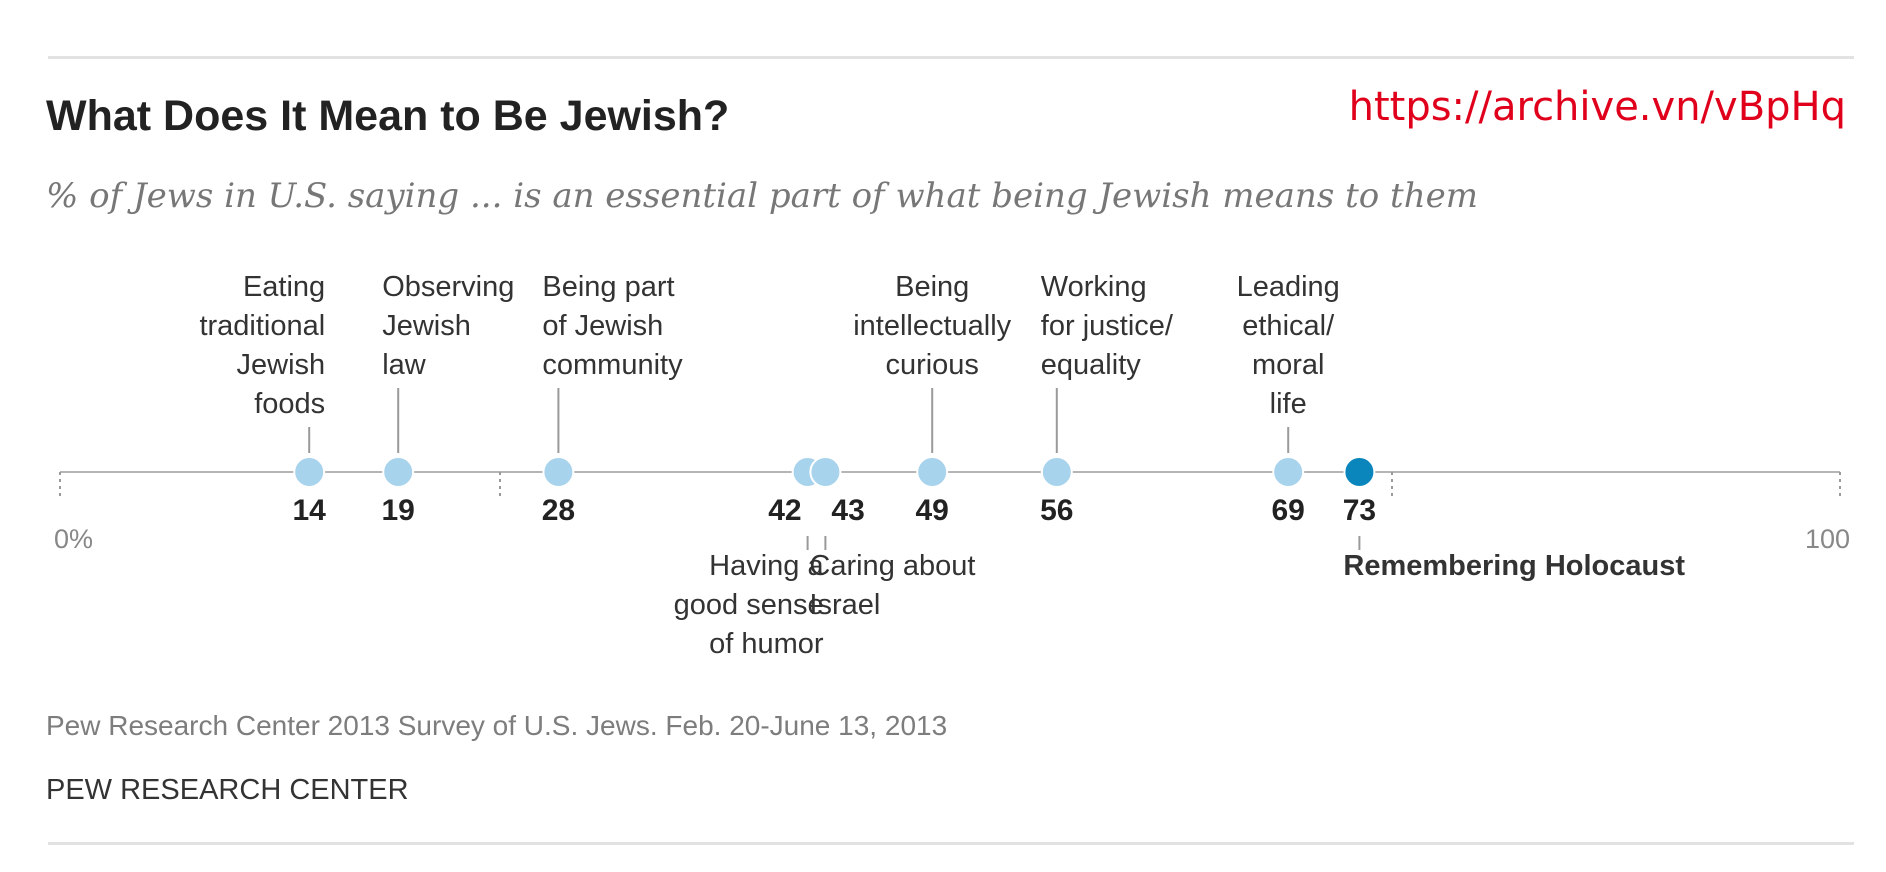  Describe the element at coordinates (932, 326) in the screenshot. I see `point-label: intellectually` at that location.